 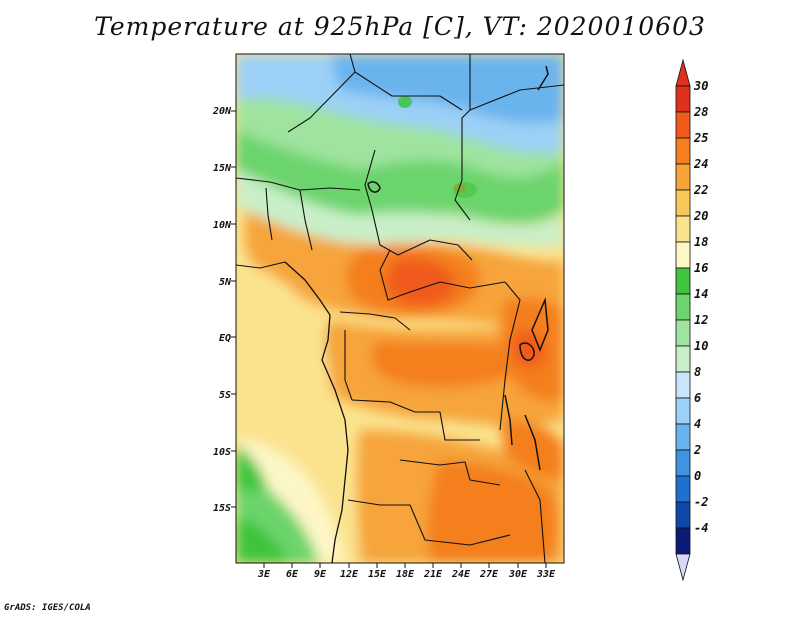 I want to click on colorbar-top-arrow, so click(x=683, y=72).